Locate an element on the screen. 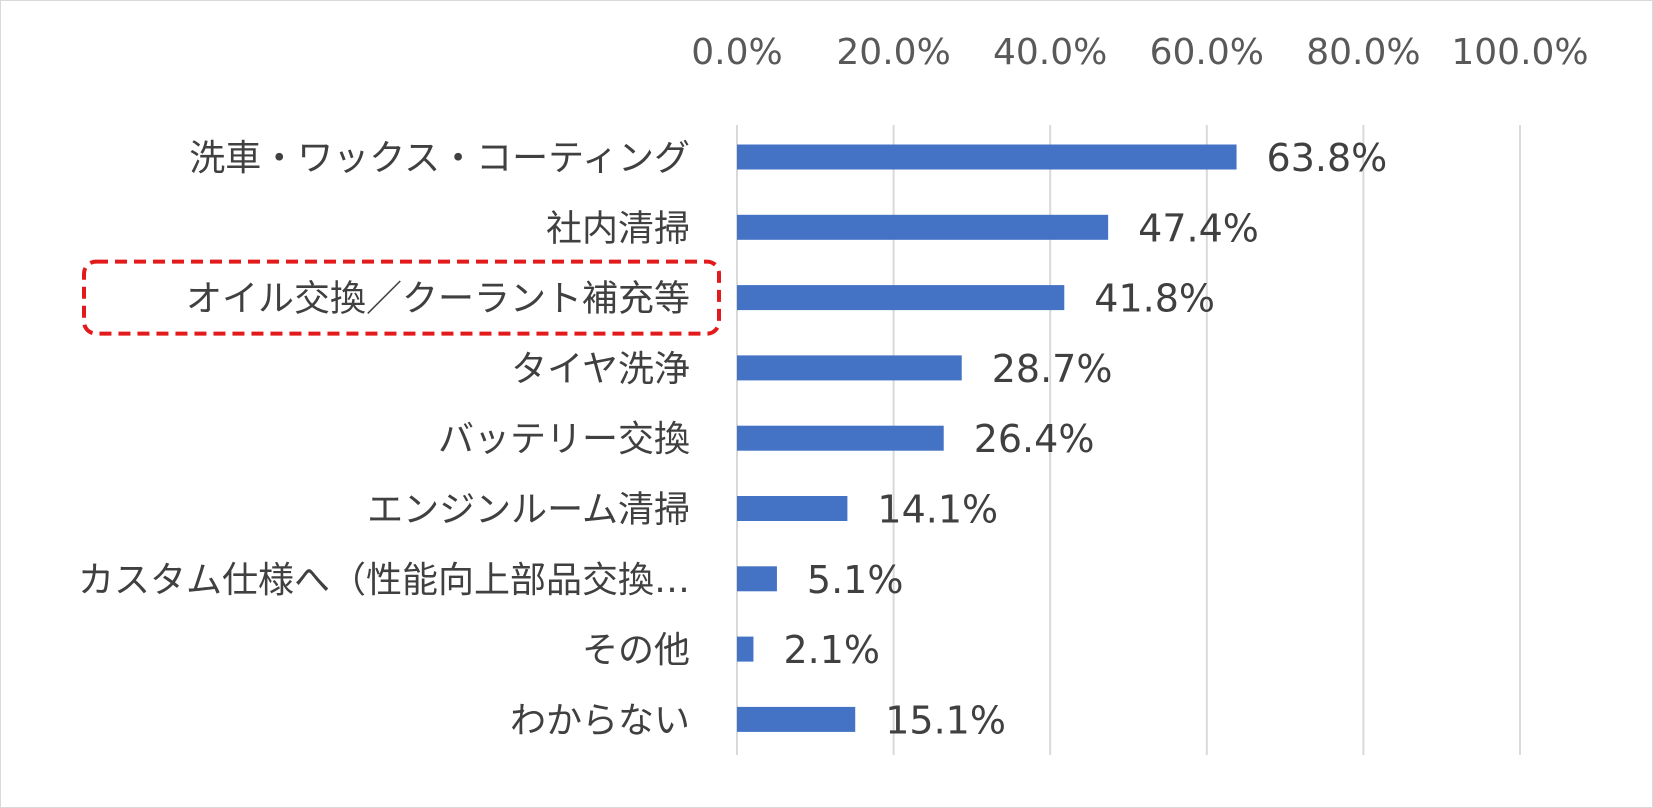  value-label: 15.1% is located at coordinates (945, 720).